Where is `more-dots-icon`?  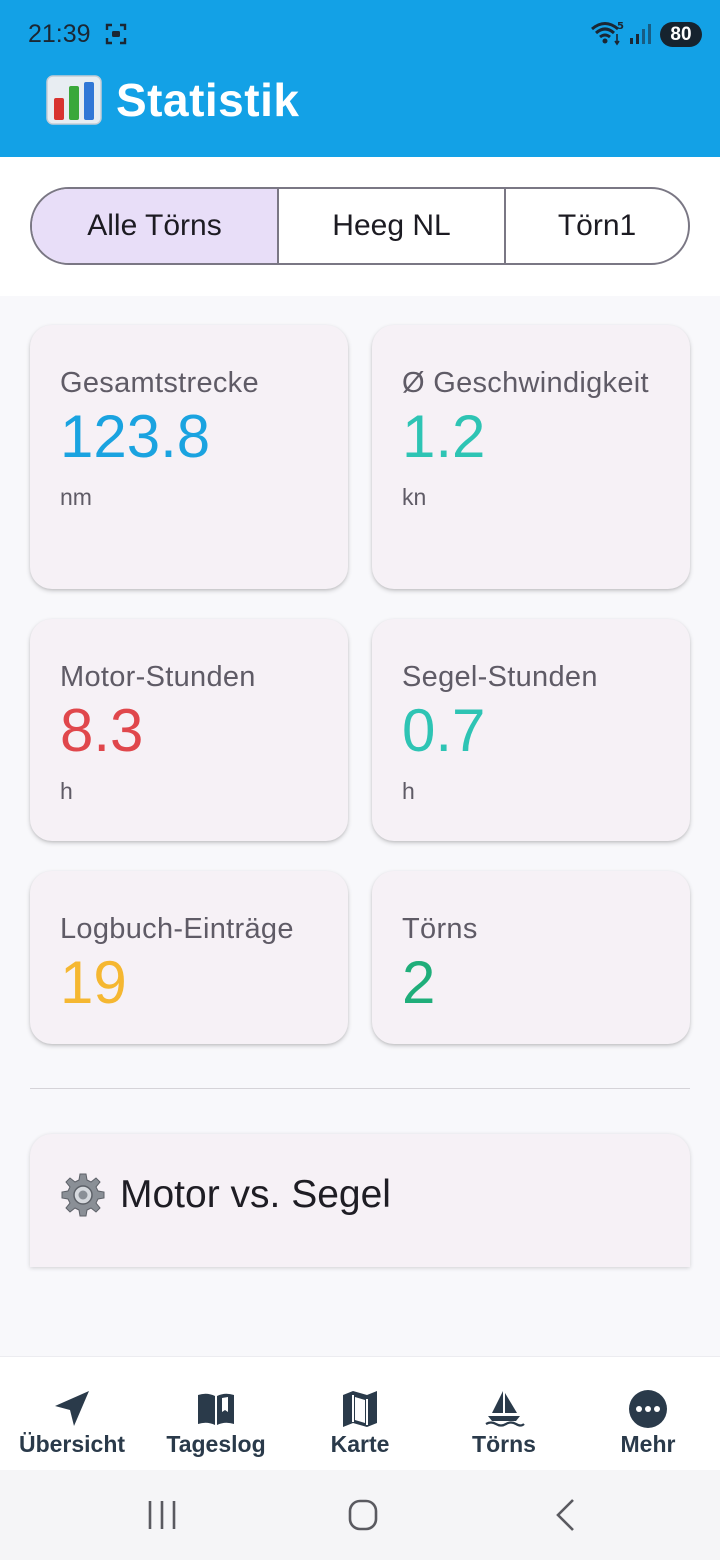 more-dots-icon is located at coordinates (648, 1409).